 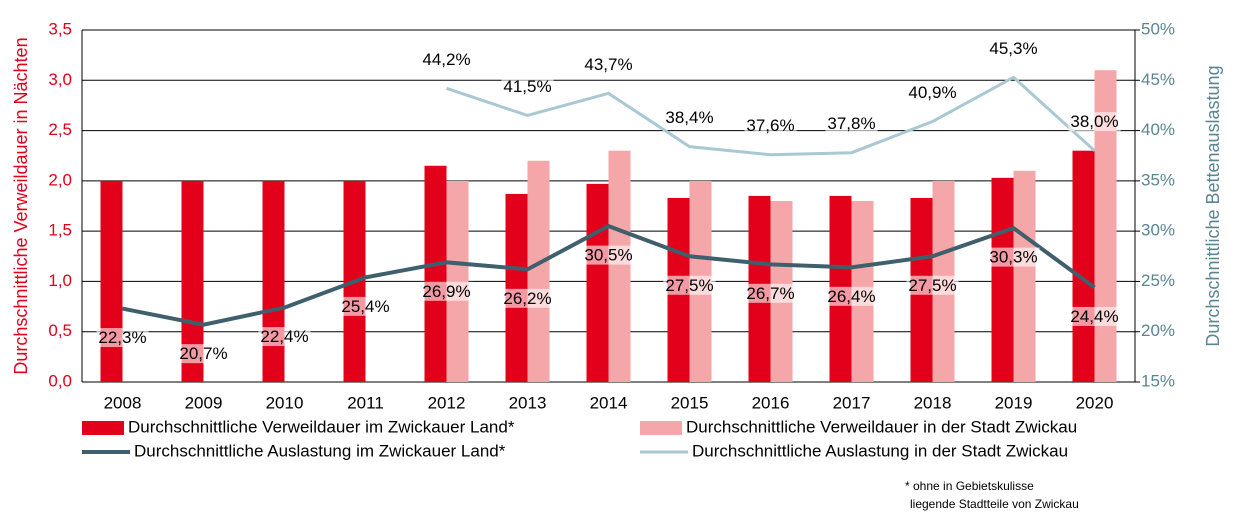 What do you see at coordinates (1095, 402) in the screenshot?
I see `x-tick-label: 2020` at bounding box center [1095, 402].